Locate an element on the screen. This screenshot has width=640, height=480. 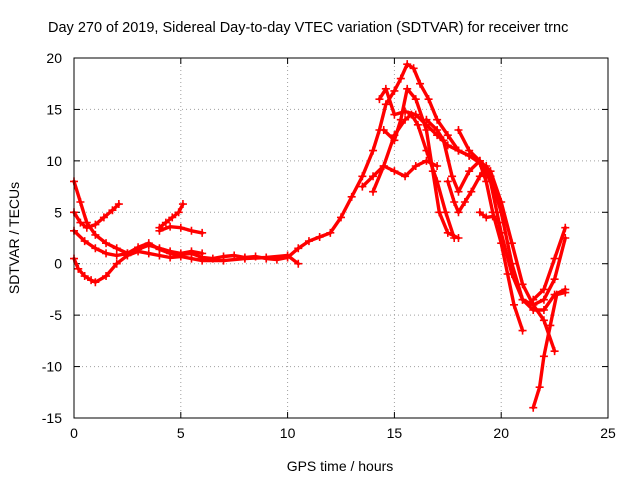
series-sat-h is located at coordinates (472, 199).